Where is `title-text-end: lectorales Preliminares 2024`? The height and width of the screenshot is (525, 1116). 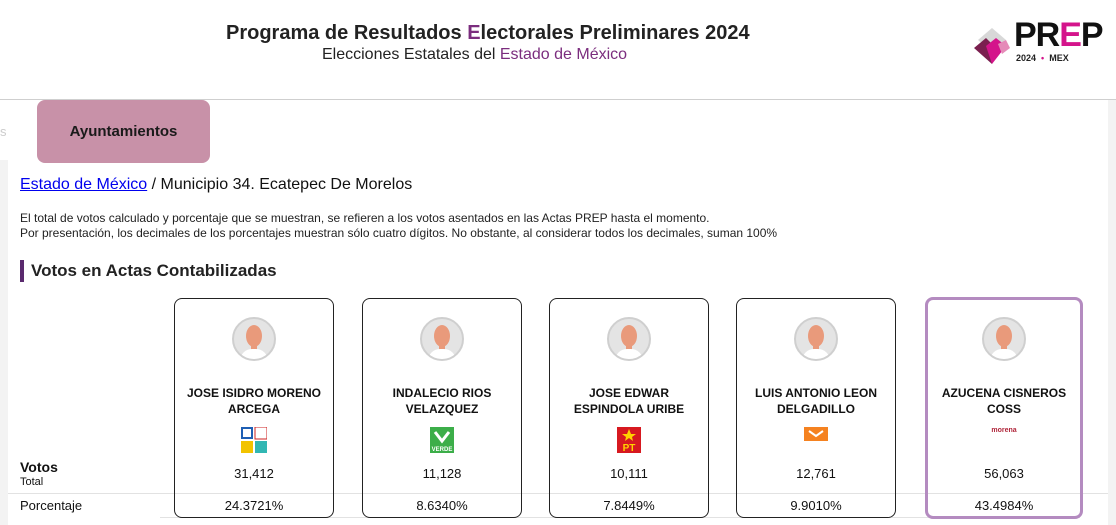 title-text-end: lectorales Preliminares 2024 is located at coordinates (615, 33).